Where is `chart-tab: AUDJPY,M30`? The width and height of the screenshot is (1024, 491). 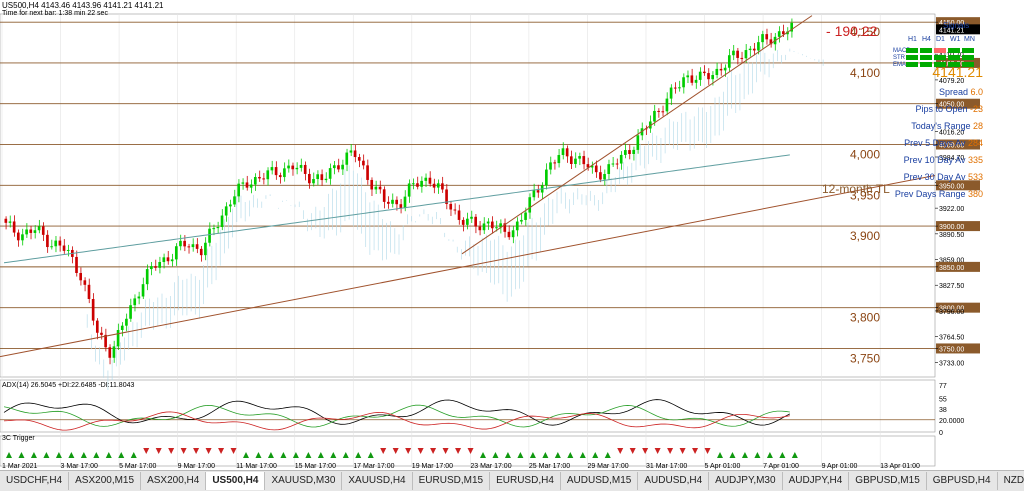
chart-tab: AUDJPY,M30 is located at coordinates (746, 481).